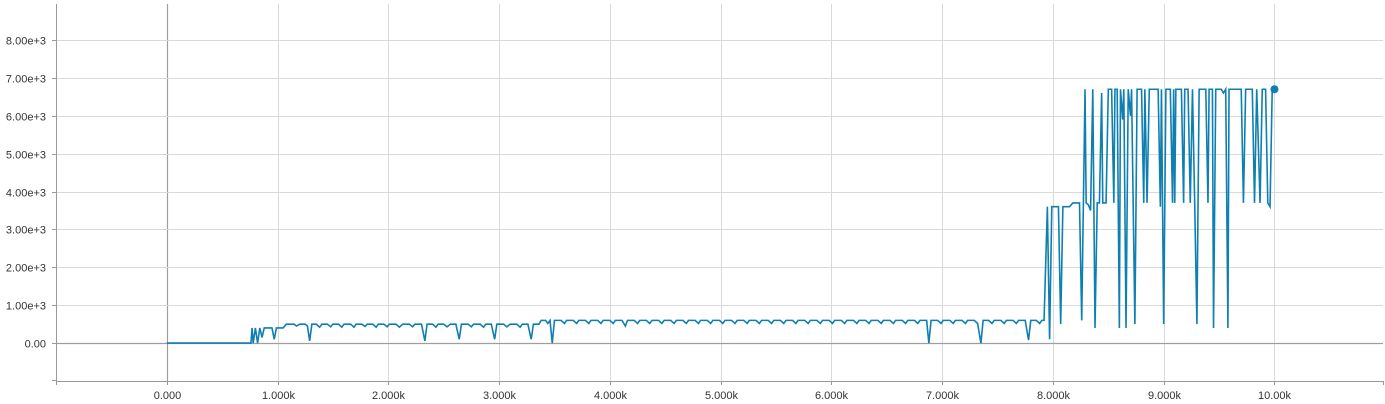  I want to click on y-tick-label: 3.00e+3, so click(26, 231).